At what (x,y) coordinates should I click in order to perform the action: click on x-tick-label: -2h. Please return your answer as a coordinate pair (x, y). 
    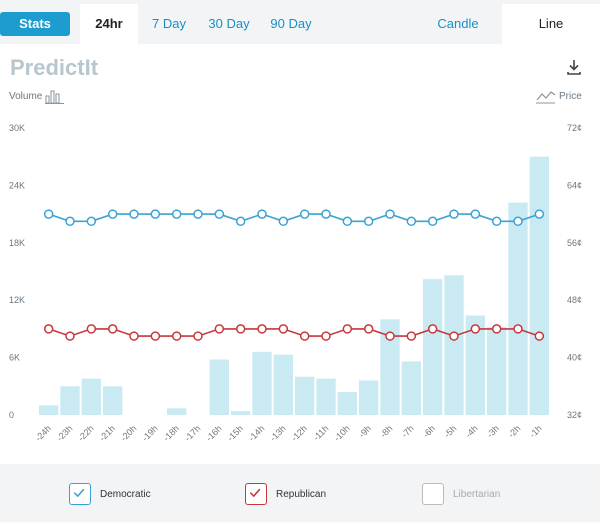
    Looking at the image, I should click on (514, 431).